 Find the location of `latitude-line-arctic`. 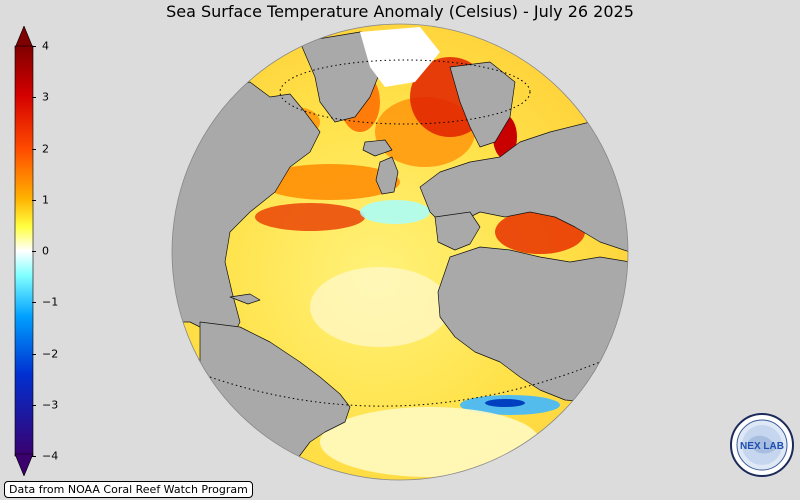

latitude-line-arctic is located at coordinates (405, 92).